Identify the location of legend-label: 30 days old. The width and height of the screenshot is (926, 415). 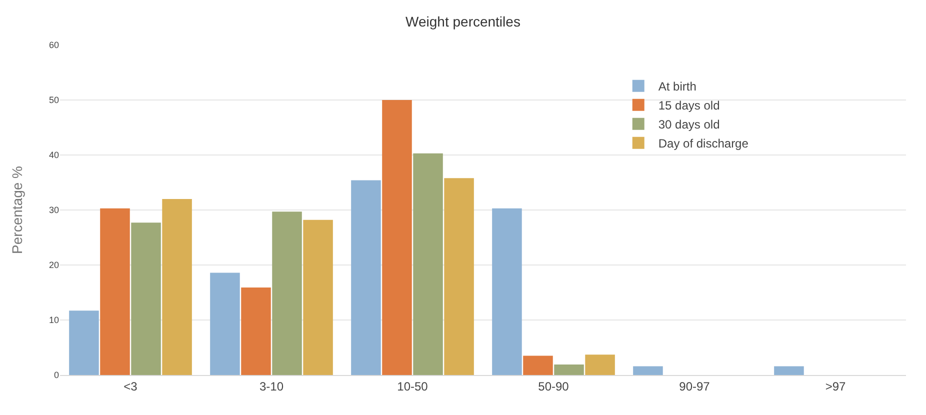
(689, 125).